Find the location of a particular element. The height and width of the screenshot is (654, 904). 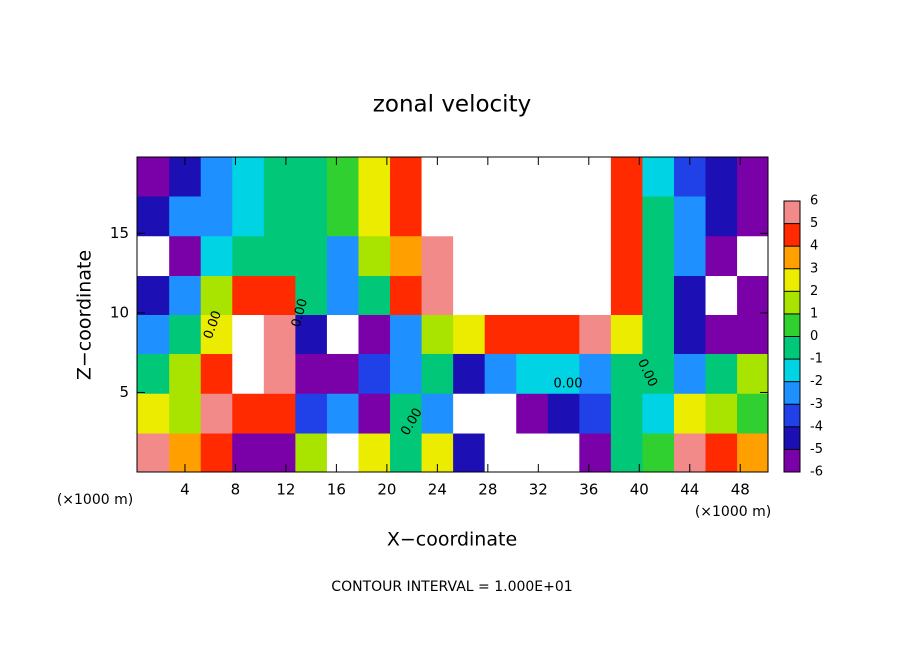

x-tick-label: 8 is located at coordinates (236, 490).